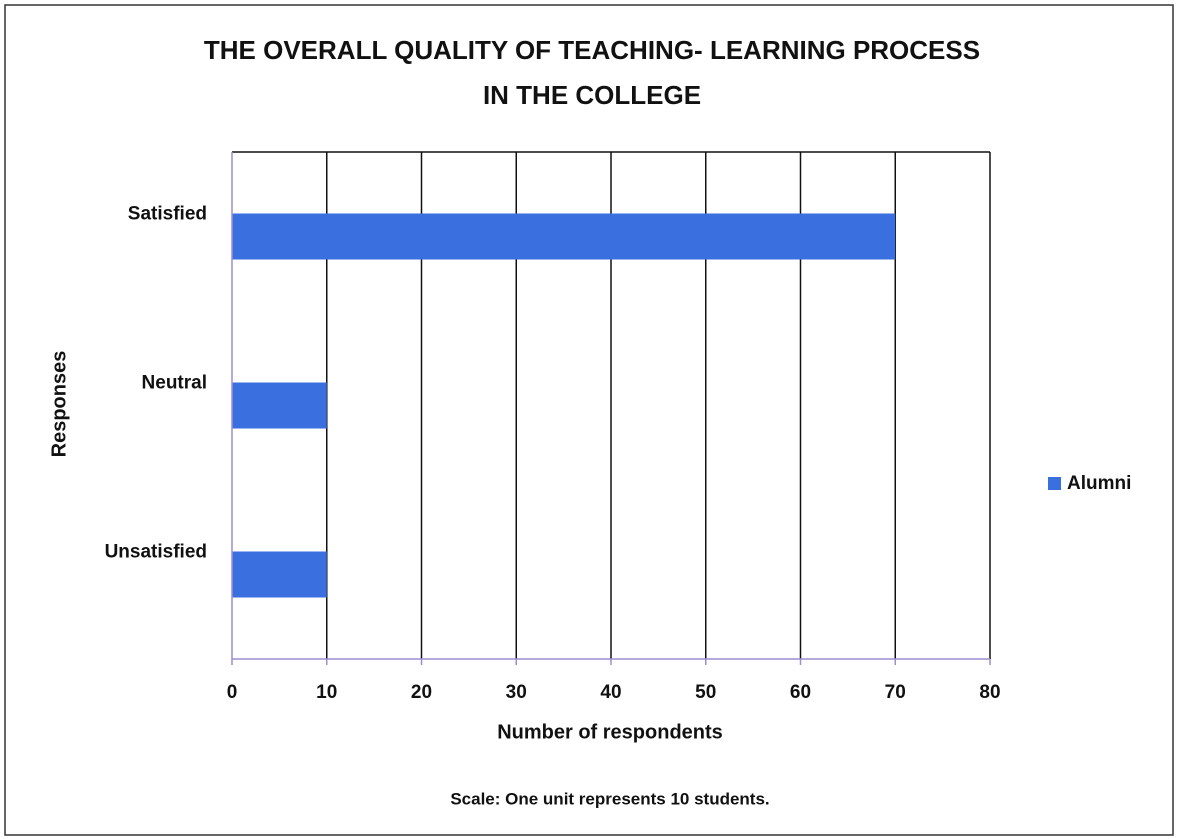 The width and height of the screenshot is (1179, 839). What do you see at coordinates (609, 798) in the screenshot?
I see `note: Scale: One unit represents 10 students.` at bounding box center [609, 798].